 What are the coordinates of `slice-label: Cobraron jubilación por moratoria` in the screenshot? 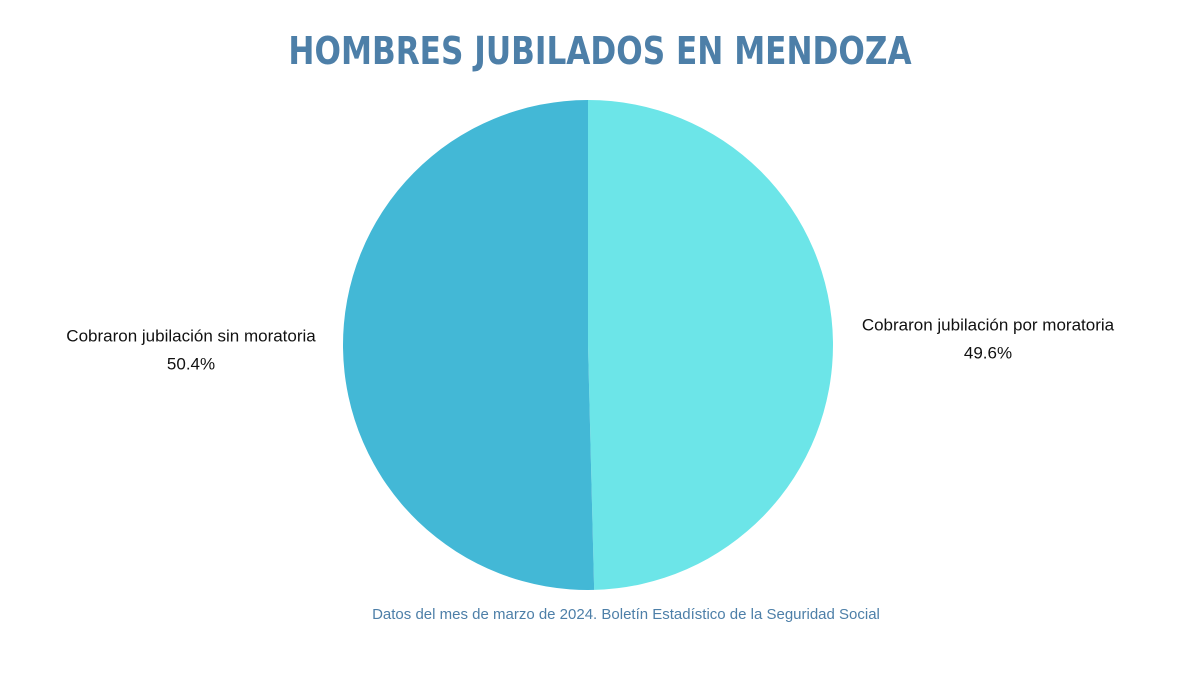 It's located at (988, 324).